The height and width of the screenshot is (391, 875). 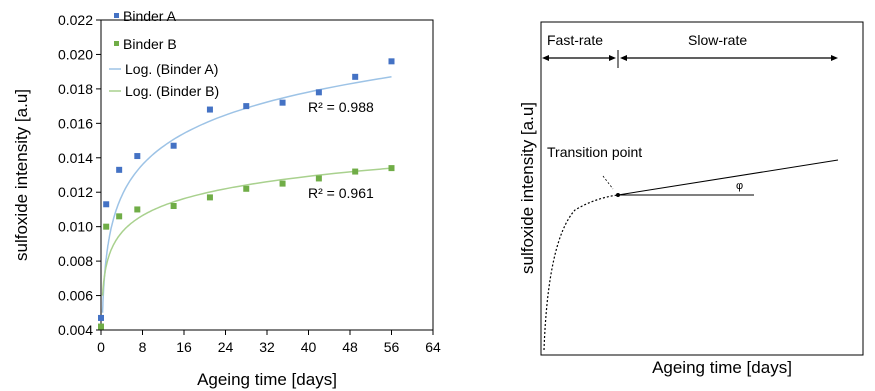 What do you see at coordinates (116, 43) in the screenshot?
I see `legend-marker-binder-b` at bounding box center [116, 43].